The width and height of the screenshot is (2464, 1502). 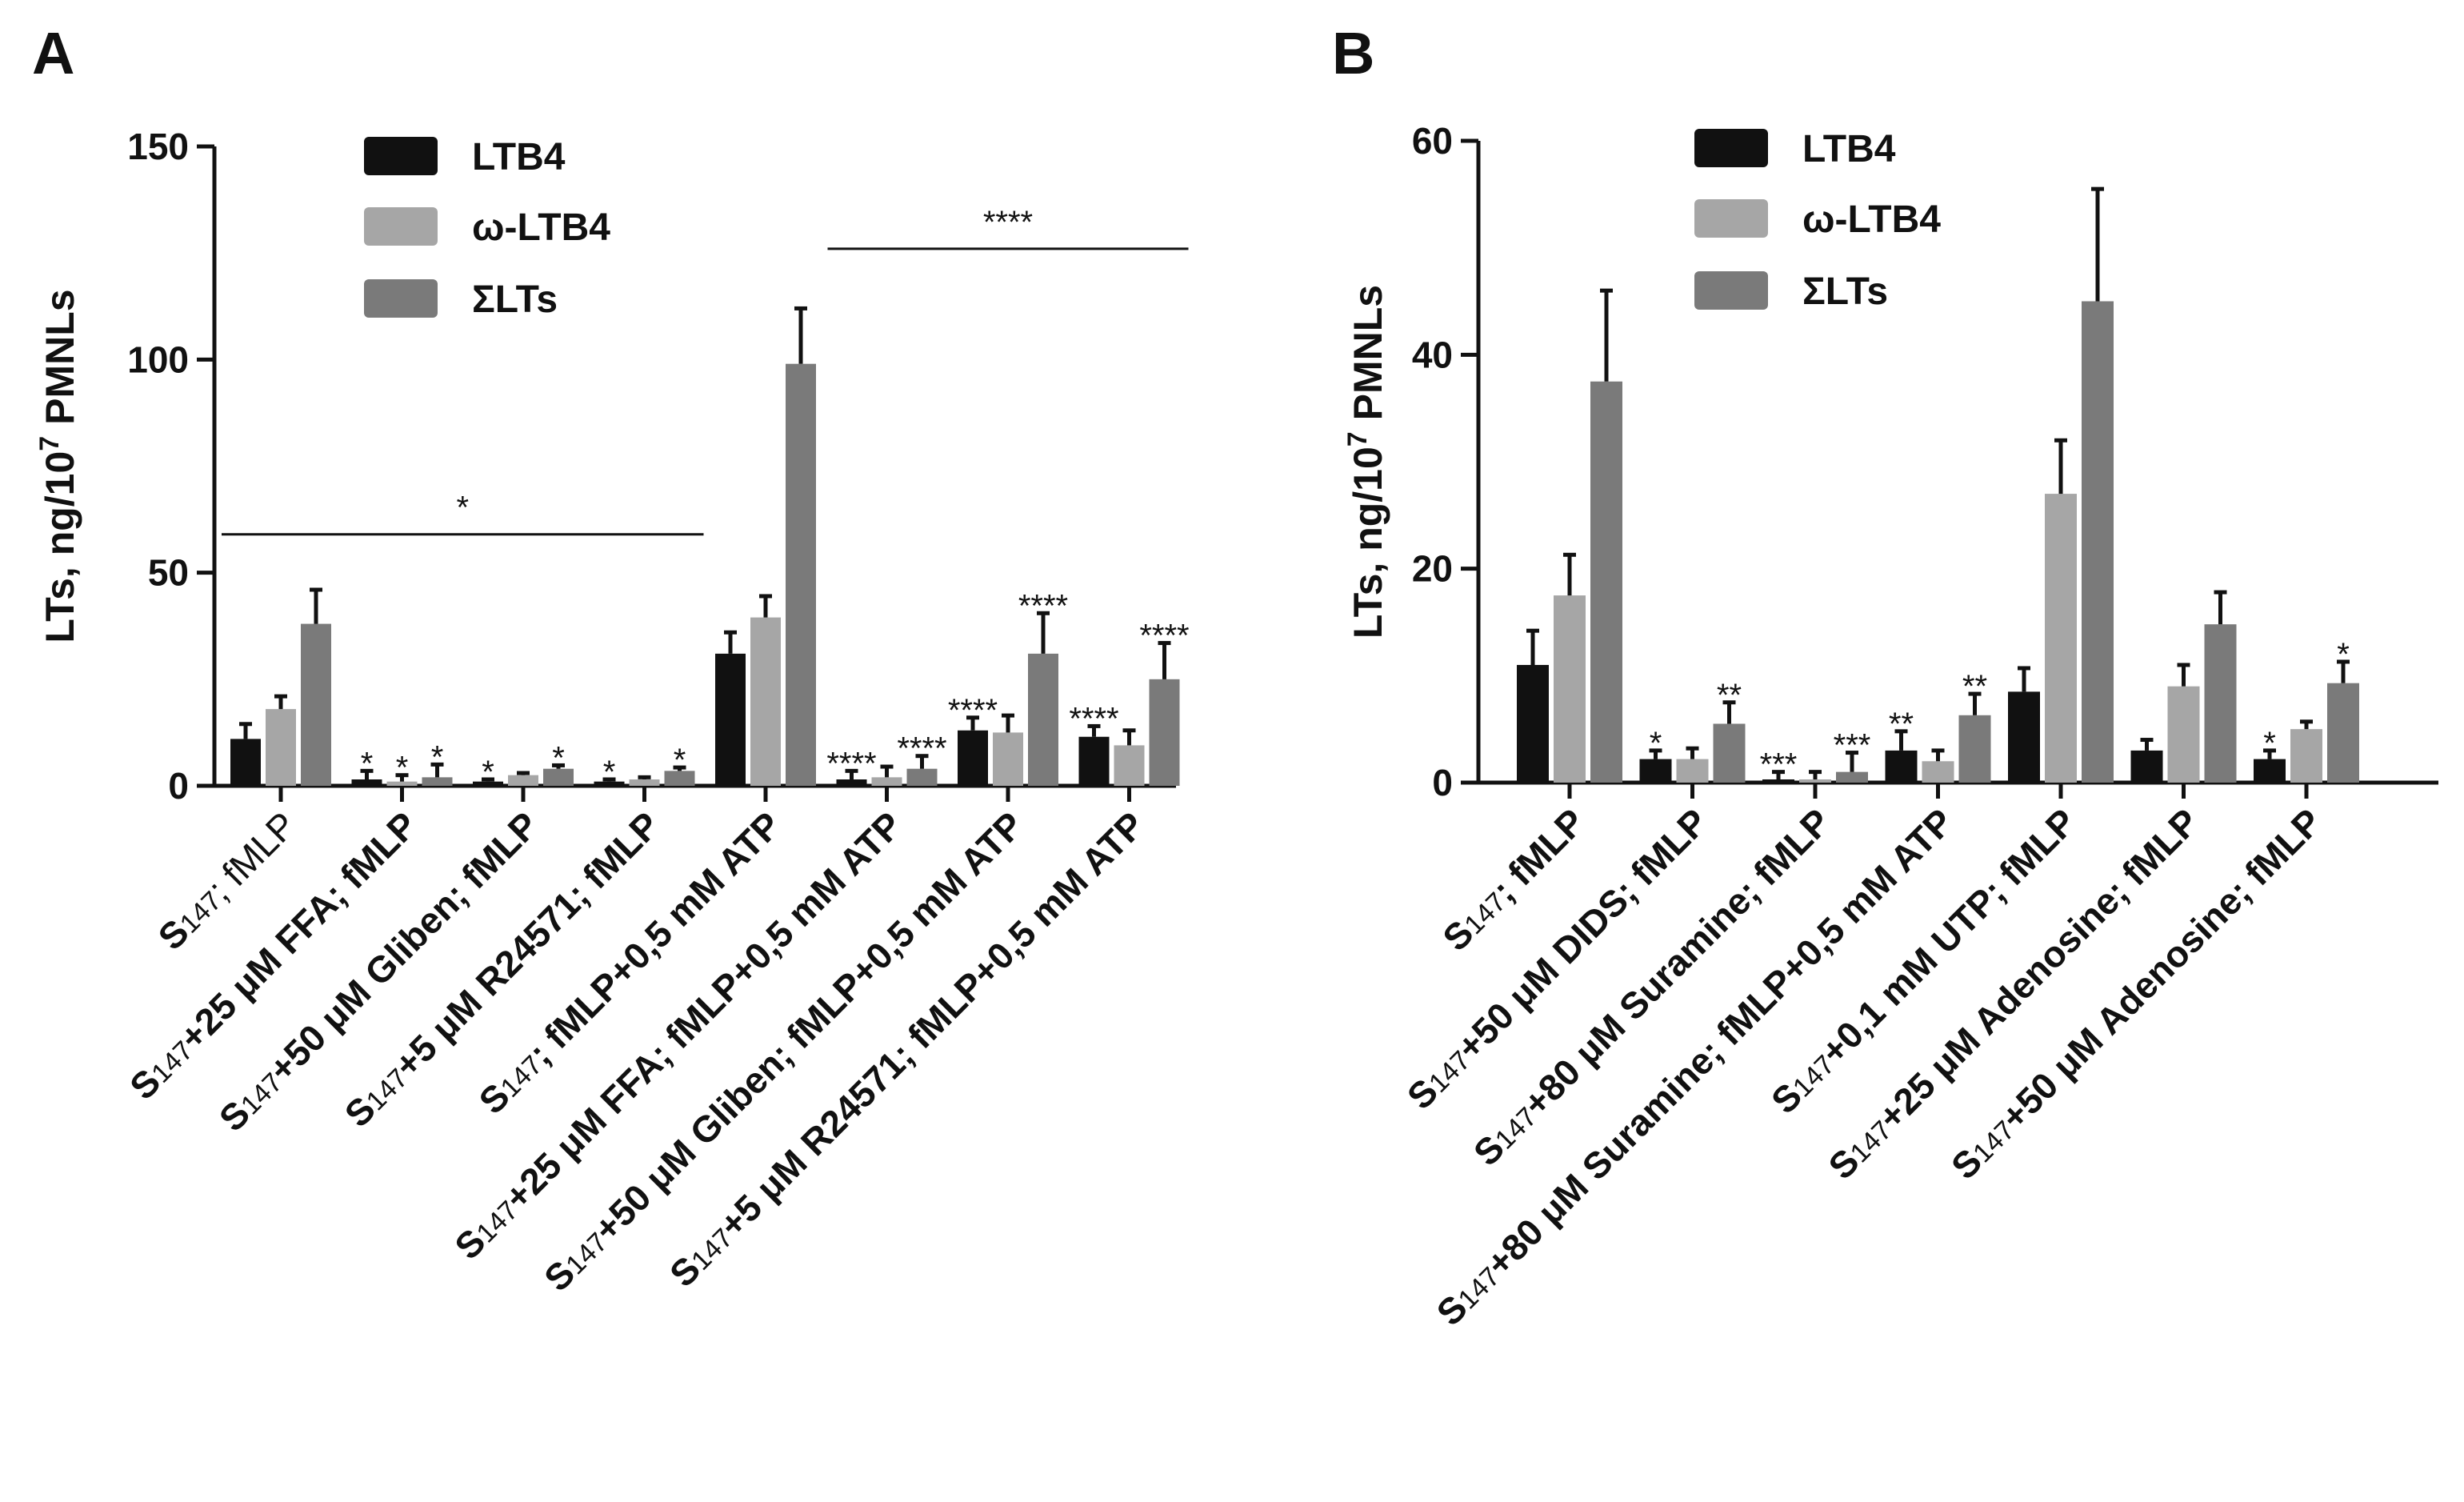 I want to click on panel-letter: A, so click(x=53, y=53).